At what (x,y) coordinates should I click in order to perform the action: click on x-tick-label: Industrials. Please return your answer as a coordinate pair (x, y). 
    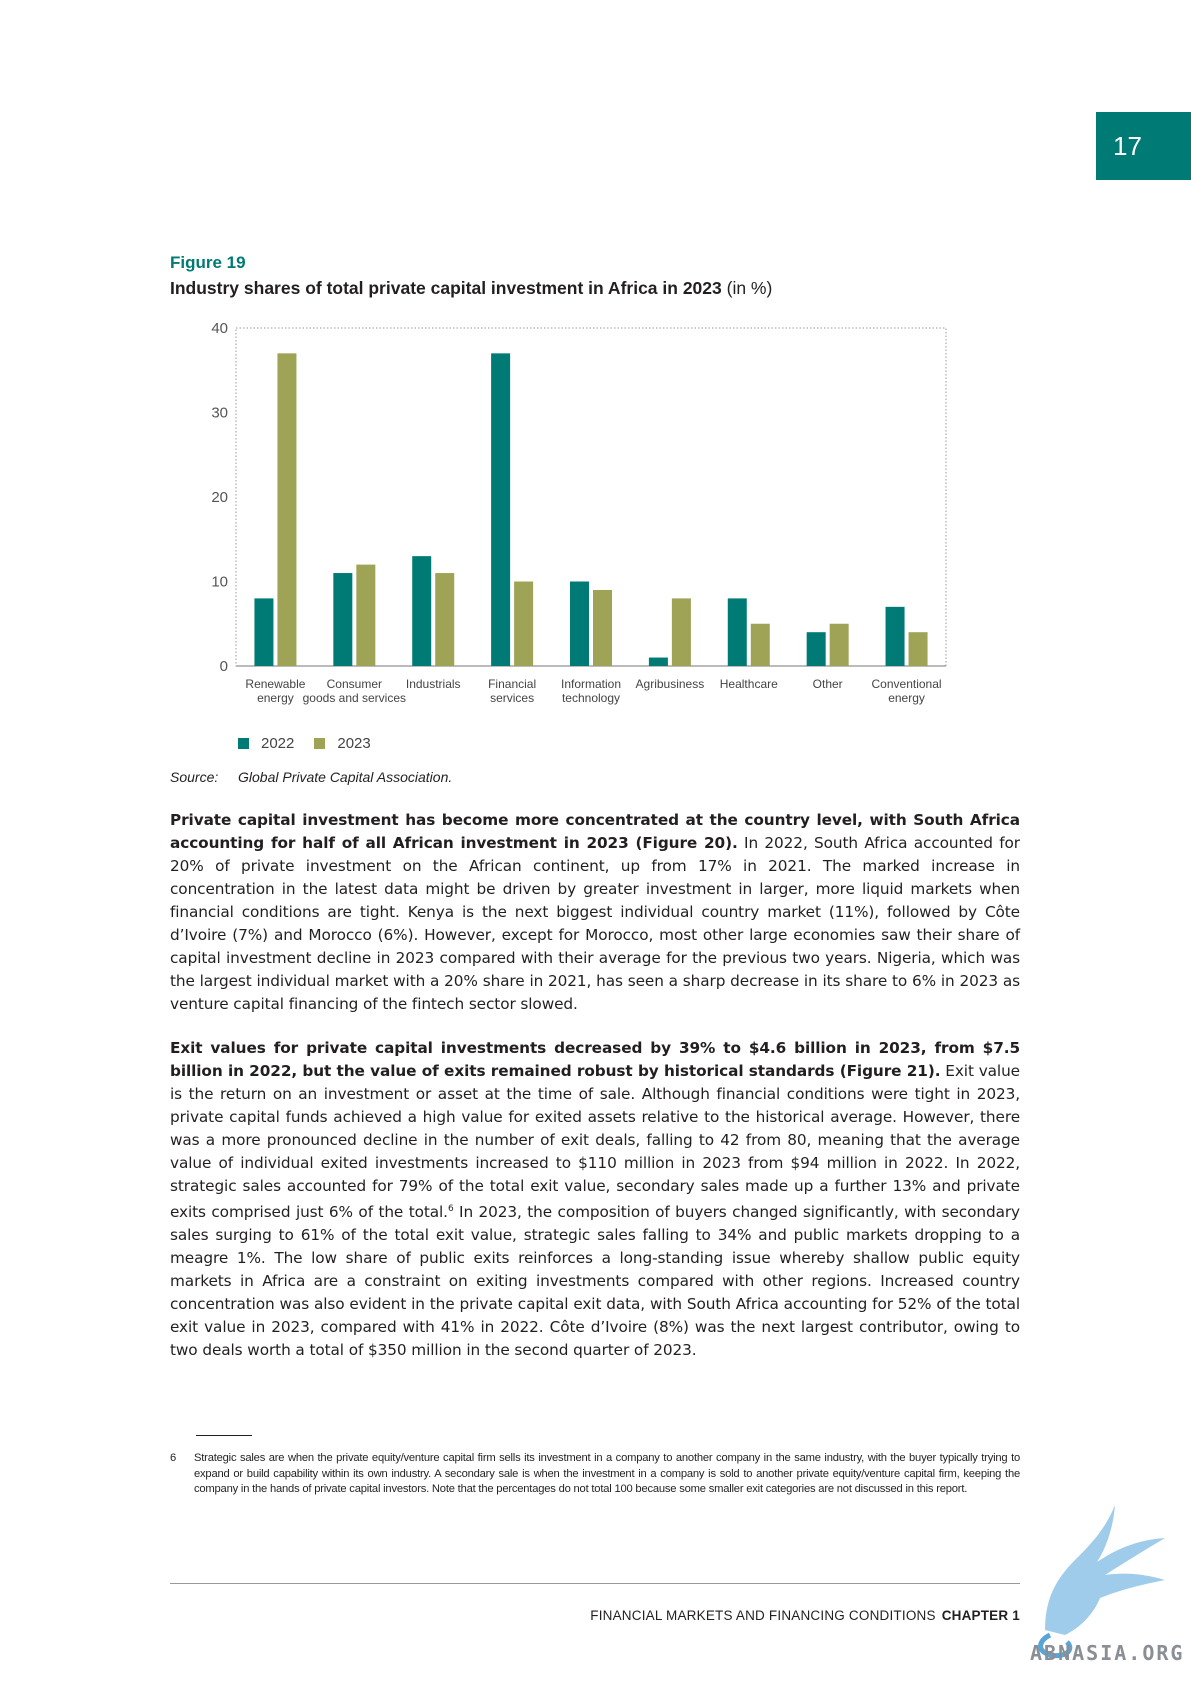
    Looking at the image, I should click on (433, 684).